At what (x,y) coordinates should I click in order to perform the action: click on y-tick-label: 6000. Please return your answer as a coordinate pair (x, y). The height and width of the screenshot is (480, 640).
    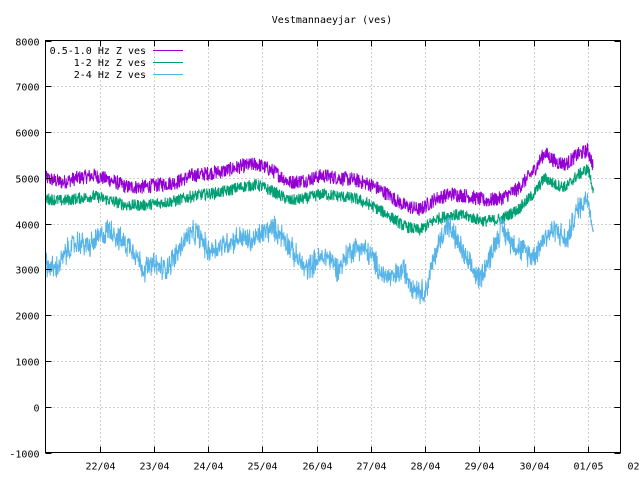
    Looking at the image, I should click on (27, 134).